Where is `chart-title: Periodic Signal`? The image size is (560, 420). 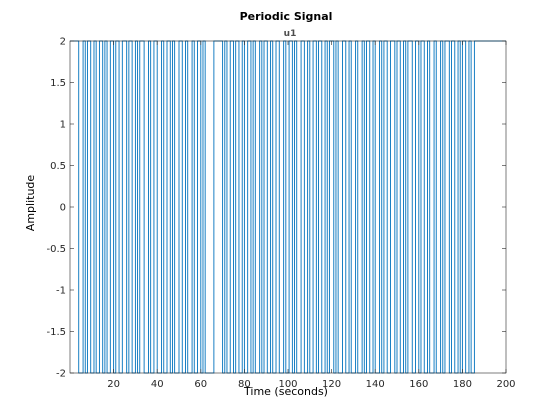 chart-title: Periodic Signal is located at coordinates (286, 16).